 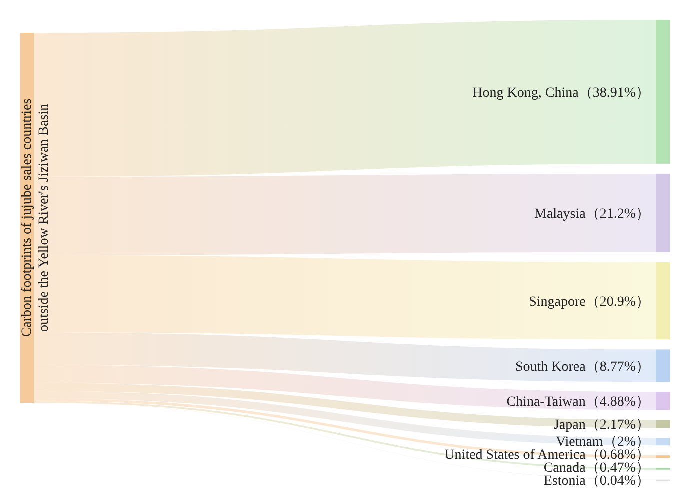 What do you see at coordinates (557, 302) in the screenshot?
I see `category-label: Singapore` at bounding box center [557, 302].